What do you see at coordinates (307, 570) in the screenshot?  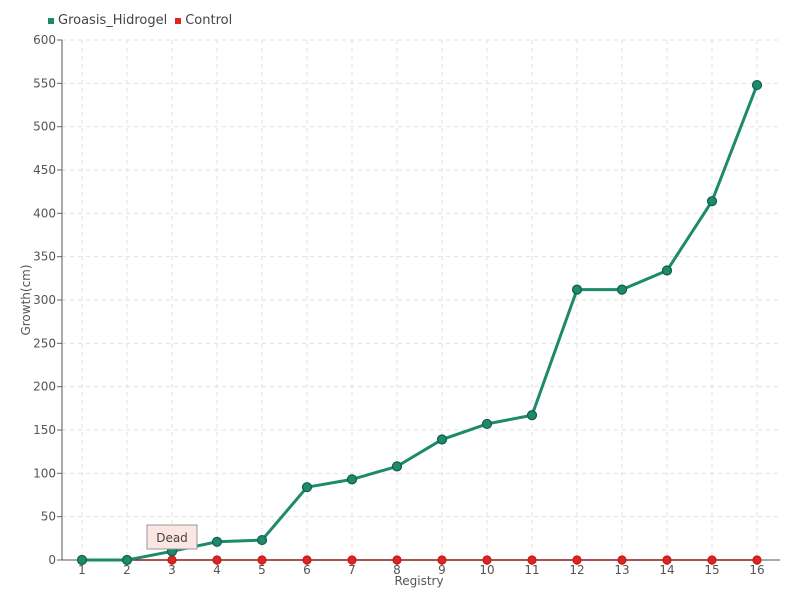 I see `x-tick-label: 6` at bounding box center [307, 570].